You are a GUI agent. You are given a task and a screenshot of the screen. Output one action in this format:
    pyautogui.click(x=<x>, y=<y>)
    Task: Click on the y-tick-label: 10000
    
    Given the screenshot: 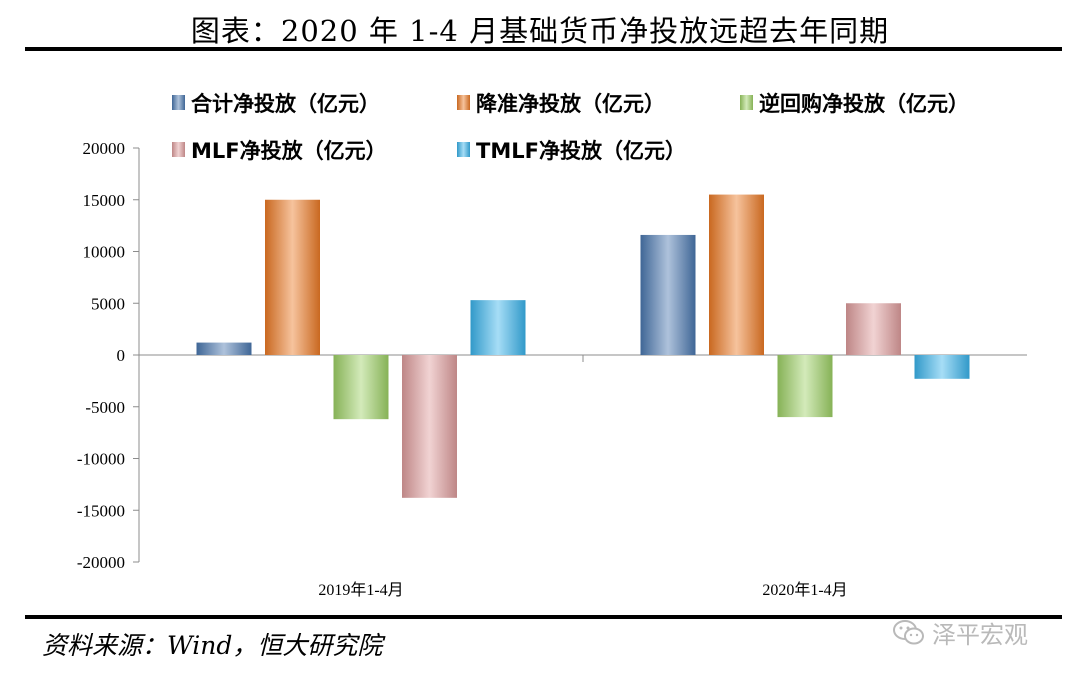 What is the action you would take?
    pyautogui.click(x=104, y=252)
    